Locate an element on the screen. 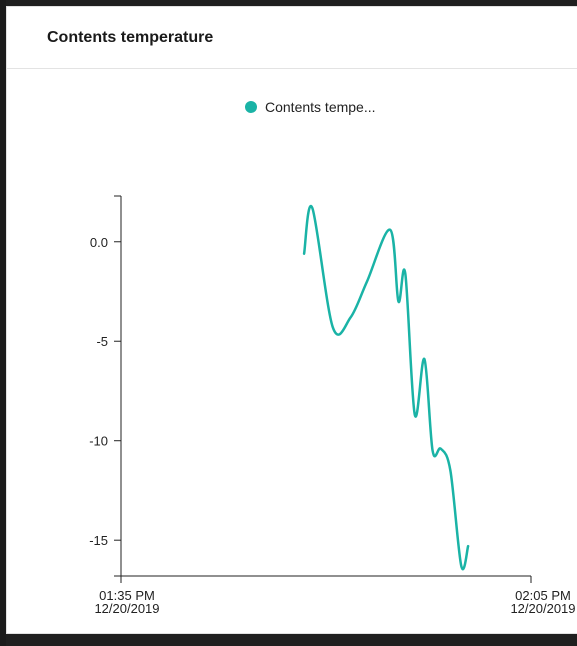 This screenshot has height=646, width=577. y-tick-label: -10 is located at coordinates (98, 441).